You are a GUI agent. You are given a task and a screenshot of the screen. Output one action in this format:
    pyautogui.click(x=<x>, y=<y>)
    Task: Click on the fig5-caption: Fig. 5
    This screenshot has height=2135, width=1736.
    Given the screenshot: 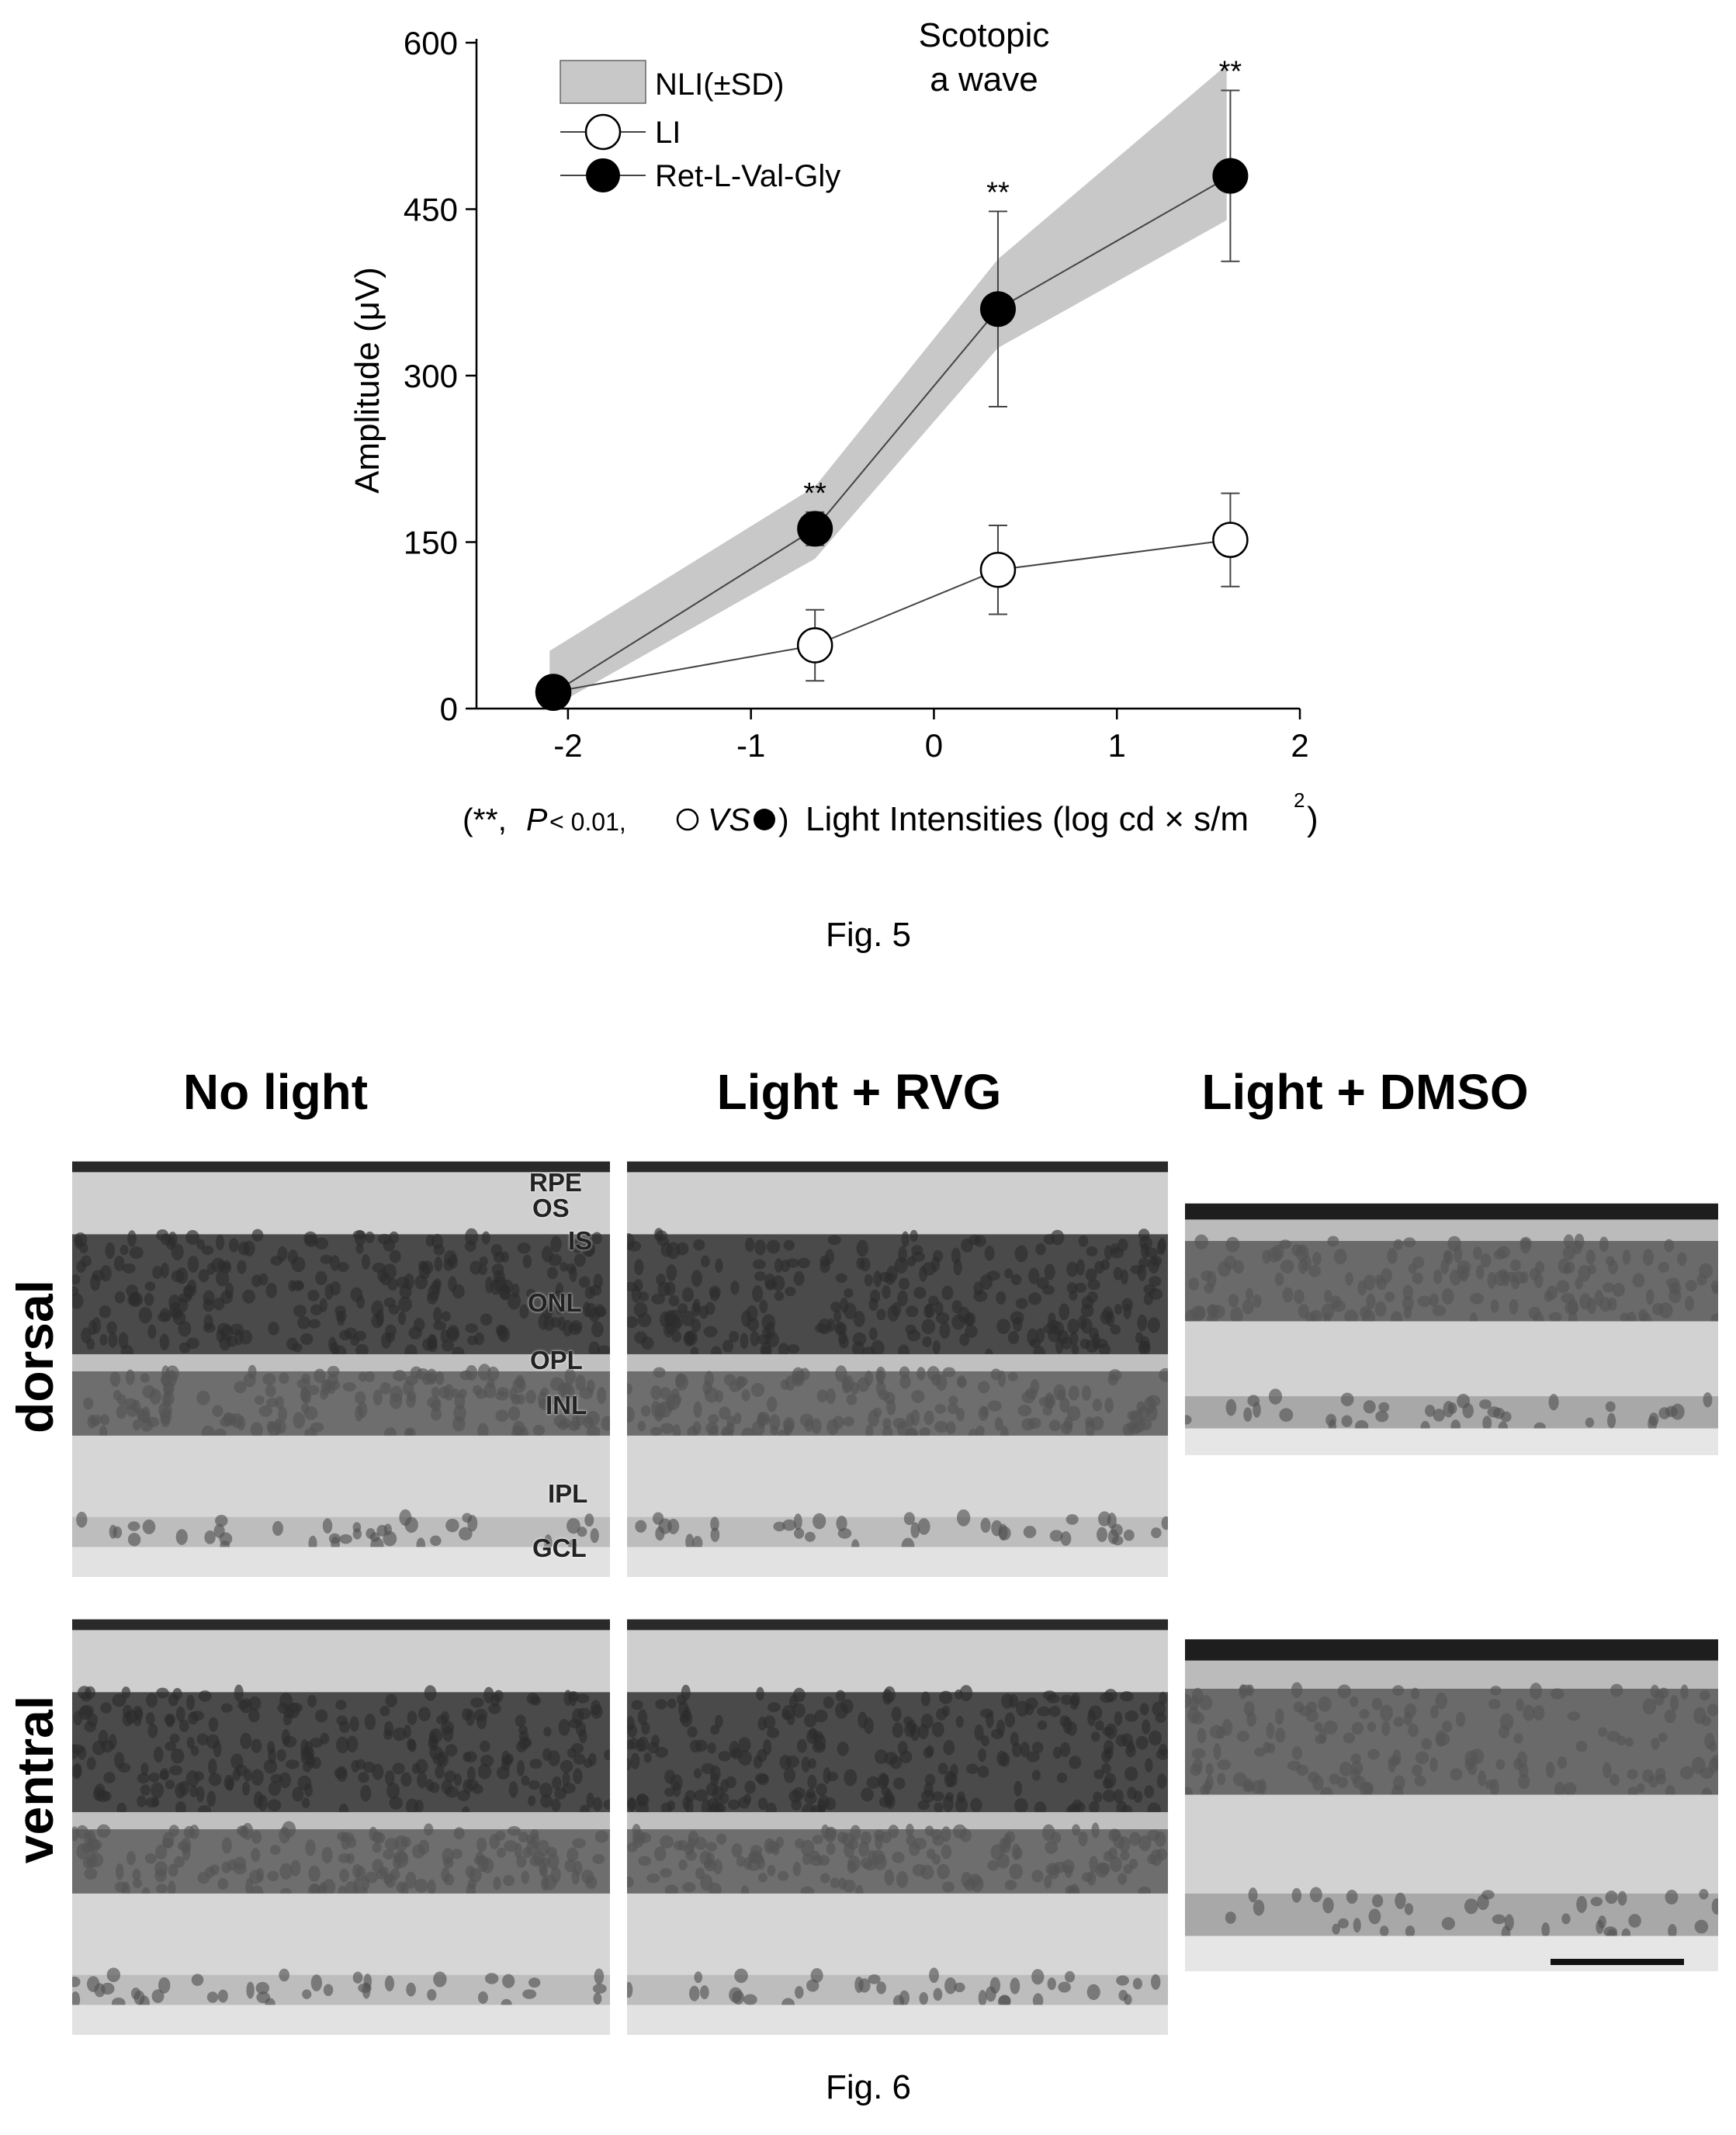 What is the action you would take?
    pyautogui.click(x=868, y=935)
    